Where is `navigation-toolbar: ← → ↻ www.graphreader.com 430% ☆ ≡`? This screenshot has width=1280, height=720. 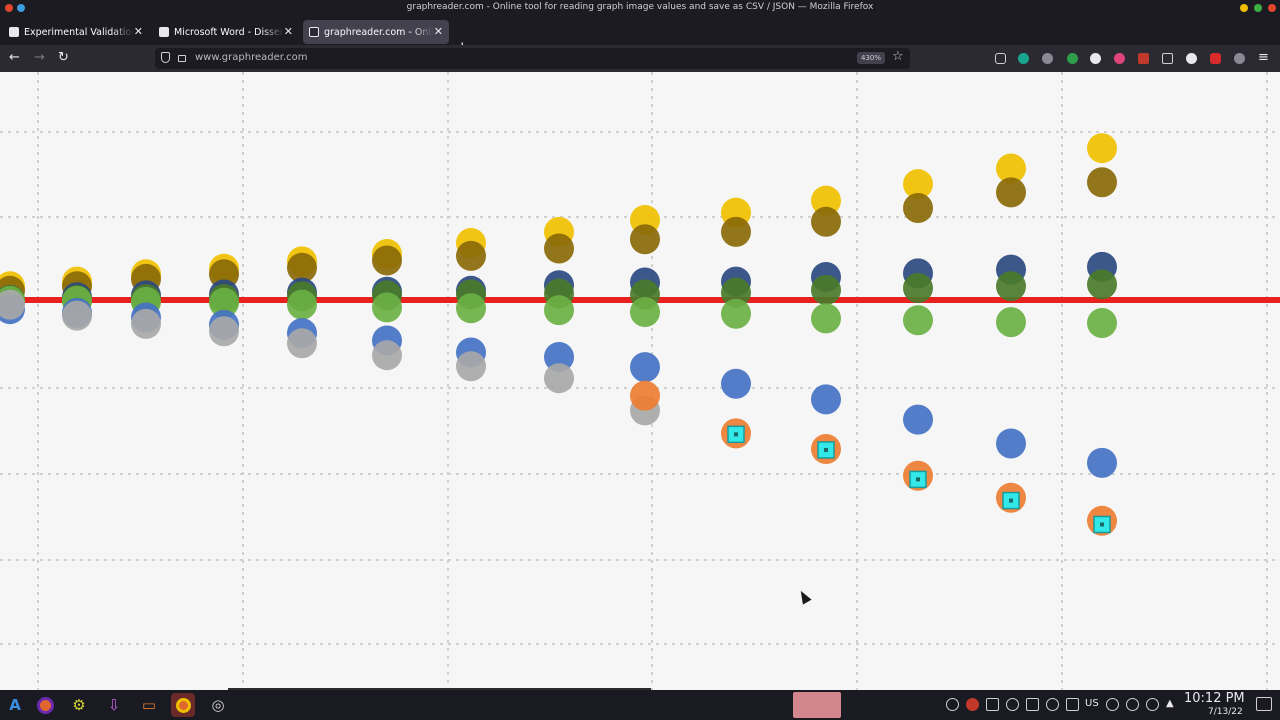 navigation-toolbar: ← → ↻ www.graphreader.com 430% ☆ ≡ is located at coordinates (640, 58).